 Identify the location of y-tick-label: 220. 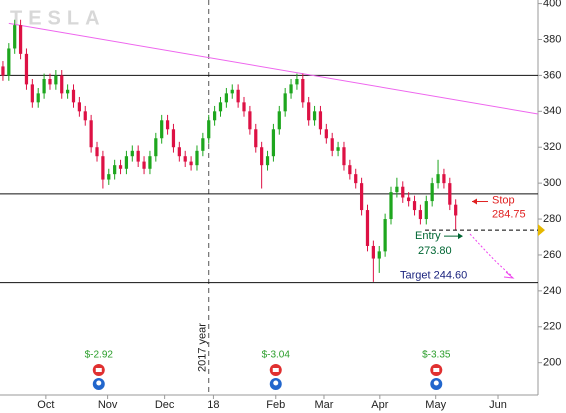
(552, 327).